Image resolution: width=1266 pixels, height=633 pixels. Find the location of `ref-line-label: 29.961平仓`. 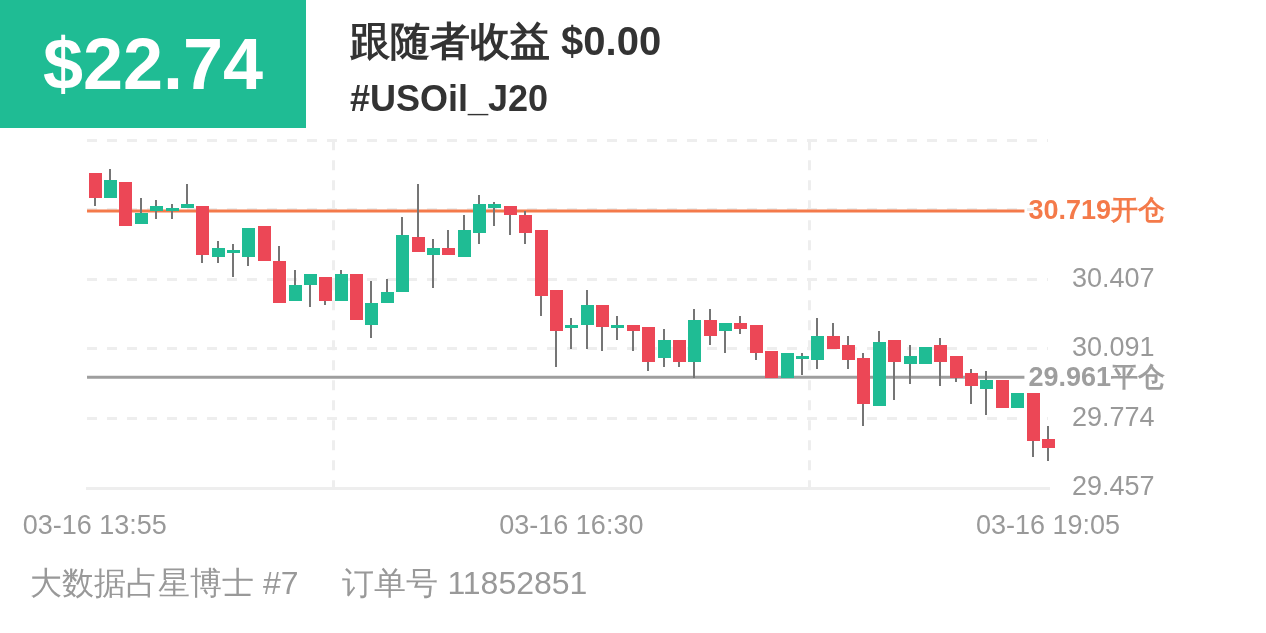

ref-line-label: 29.961平仓 is located at coordinates (1096, 376).